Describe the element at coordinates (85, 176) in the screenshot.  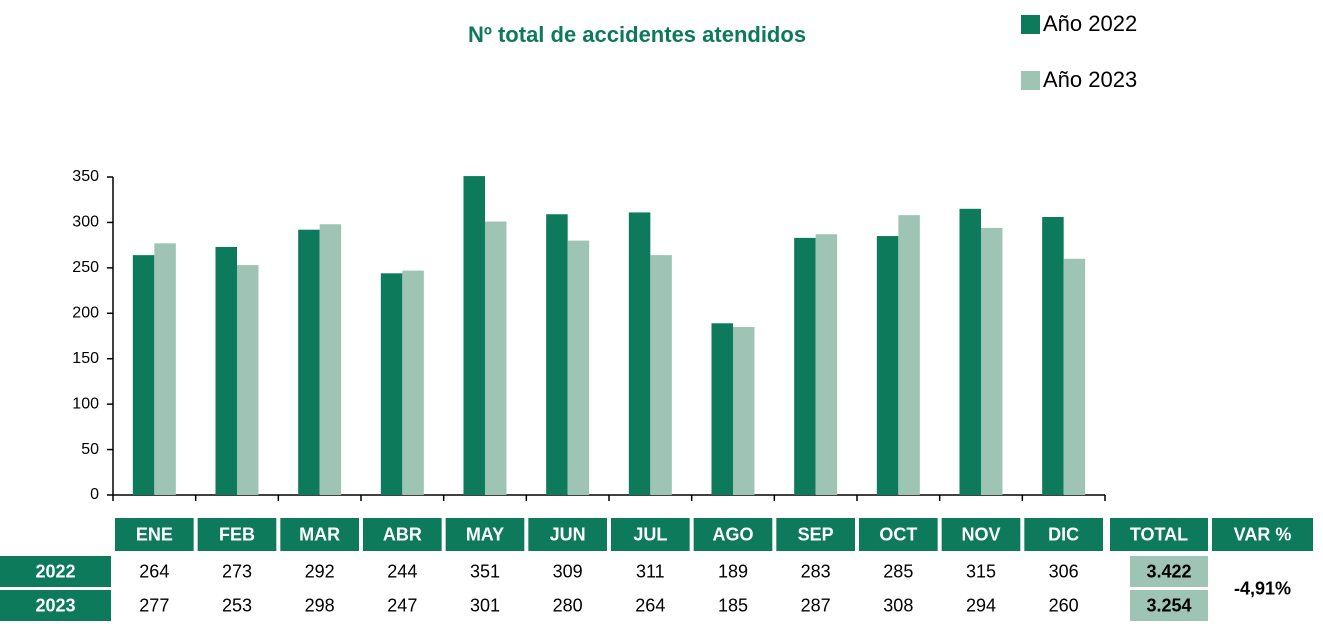
I see `y-tick-label: 350` at that location.